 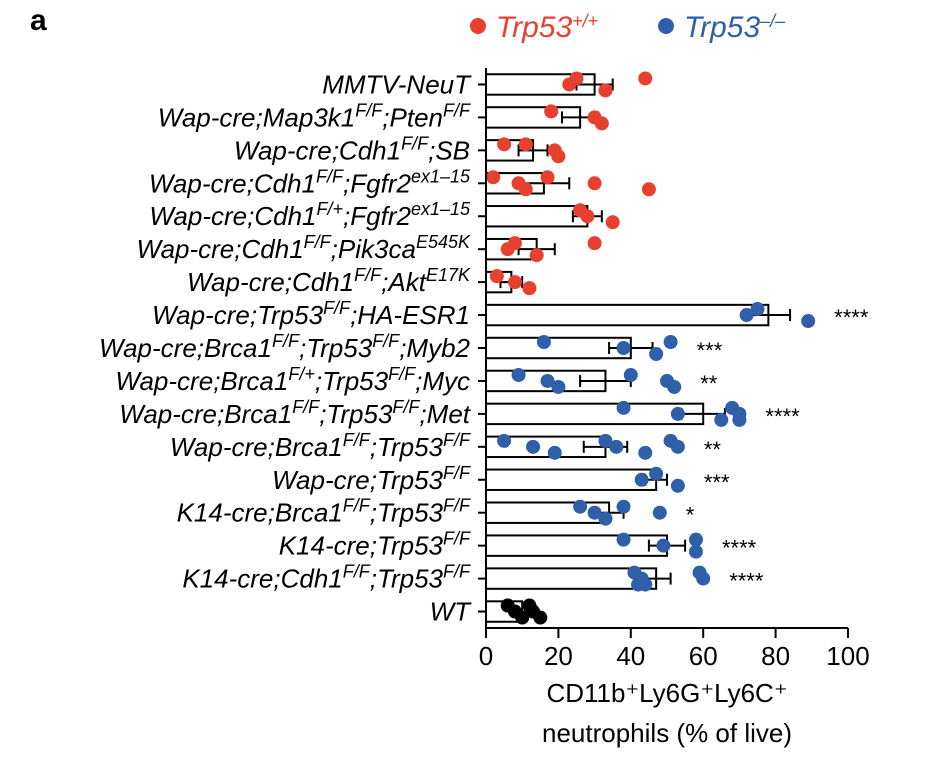 What do you see at coordinates (324, 512) in the screenshot?
I see `category-label-13: K14-cre;Brca1F/F​;Trp53F/F​` at bounding box center [324, 512].